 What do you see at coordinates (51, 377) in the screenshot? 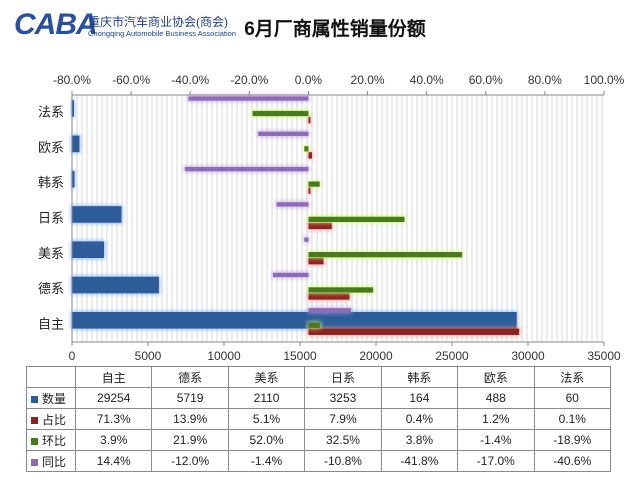
I see `table-corner-cell` at bounding box center [51, 377].